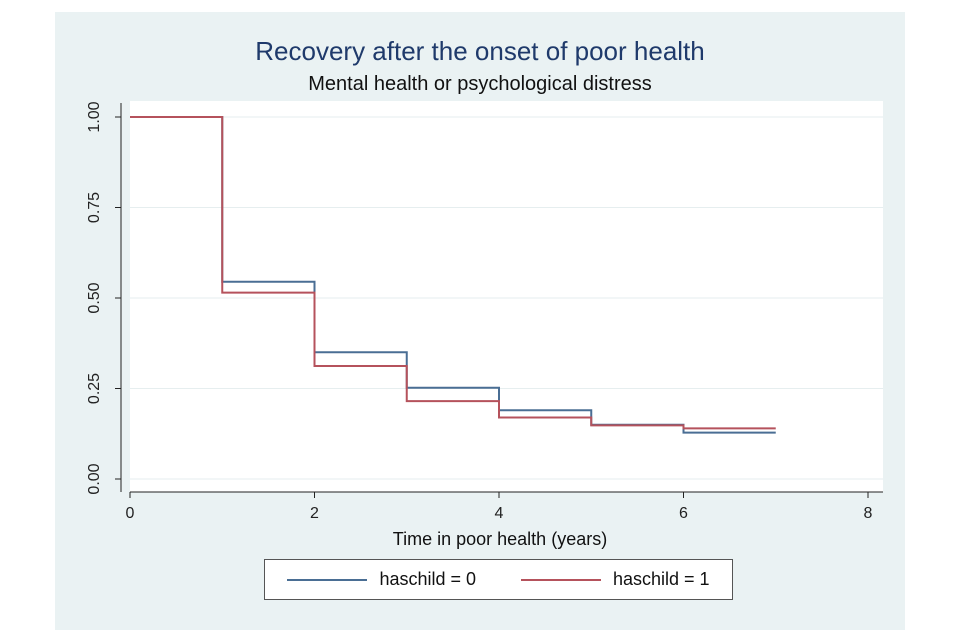  Describe the element at coordinates (94, 388) in the screenshot. I see `y-tick-label-1: 0.25` at that location.